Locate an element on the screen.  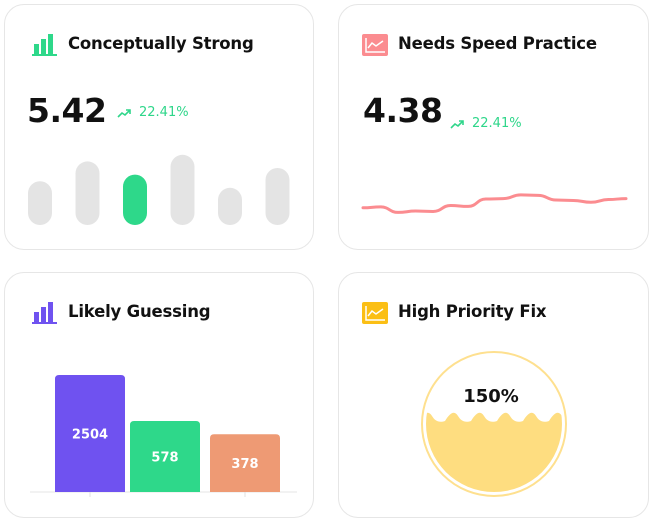
metric-value: 4.38 is located at coordinates (403, 110).